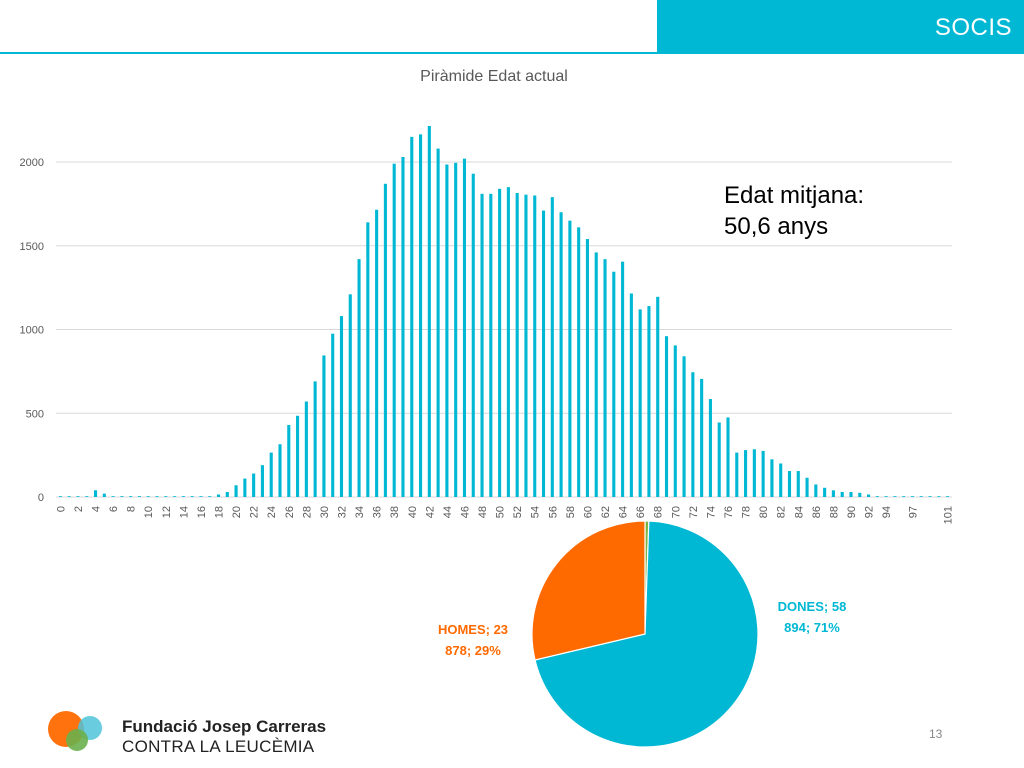  Describe the element at coordinates (571, 512) in the screenshot. I see `x-tick-label: 58` at that location.